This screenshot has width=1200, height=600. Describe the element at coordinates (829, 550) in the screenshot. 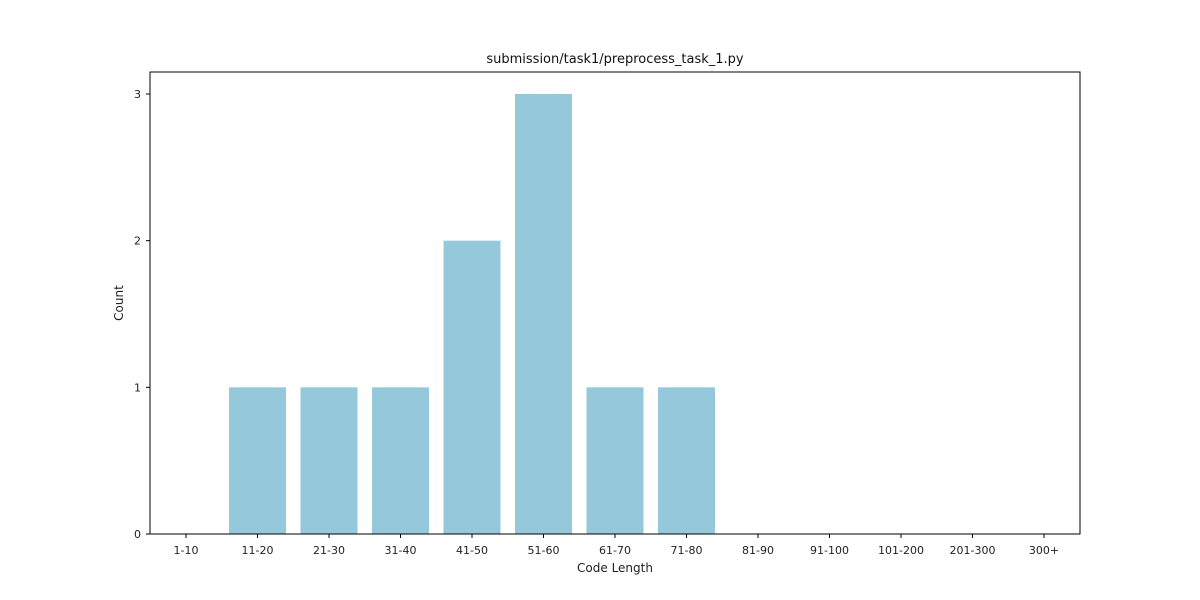

I see `x-tick-label: 91-100` at that location.